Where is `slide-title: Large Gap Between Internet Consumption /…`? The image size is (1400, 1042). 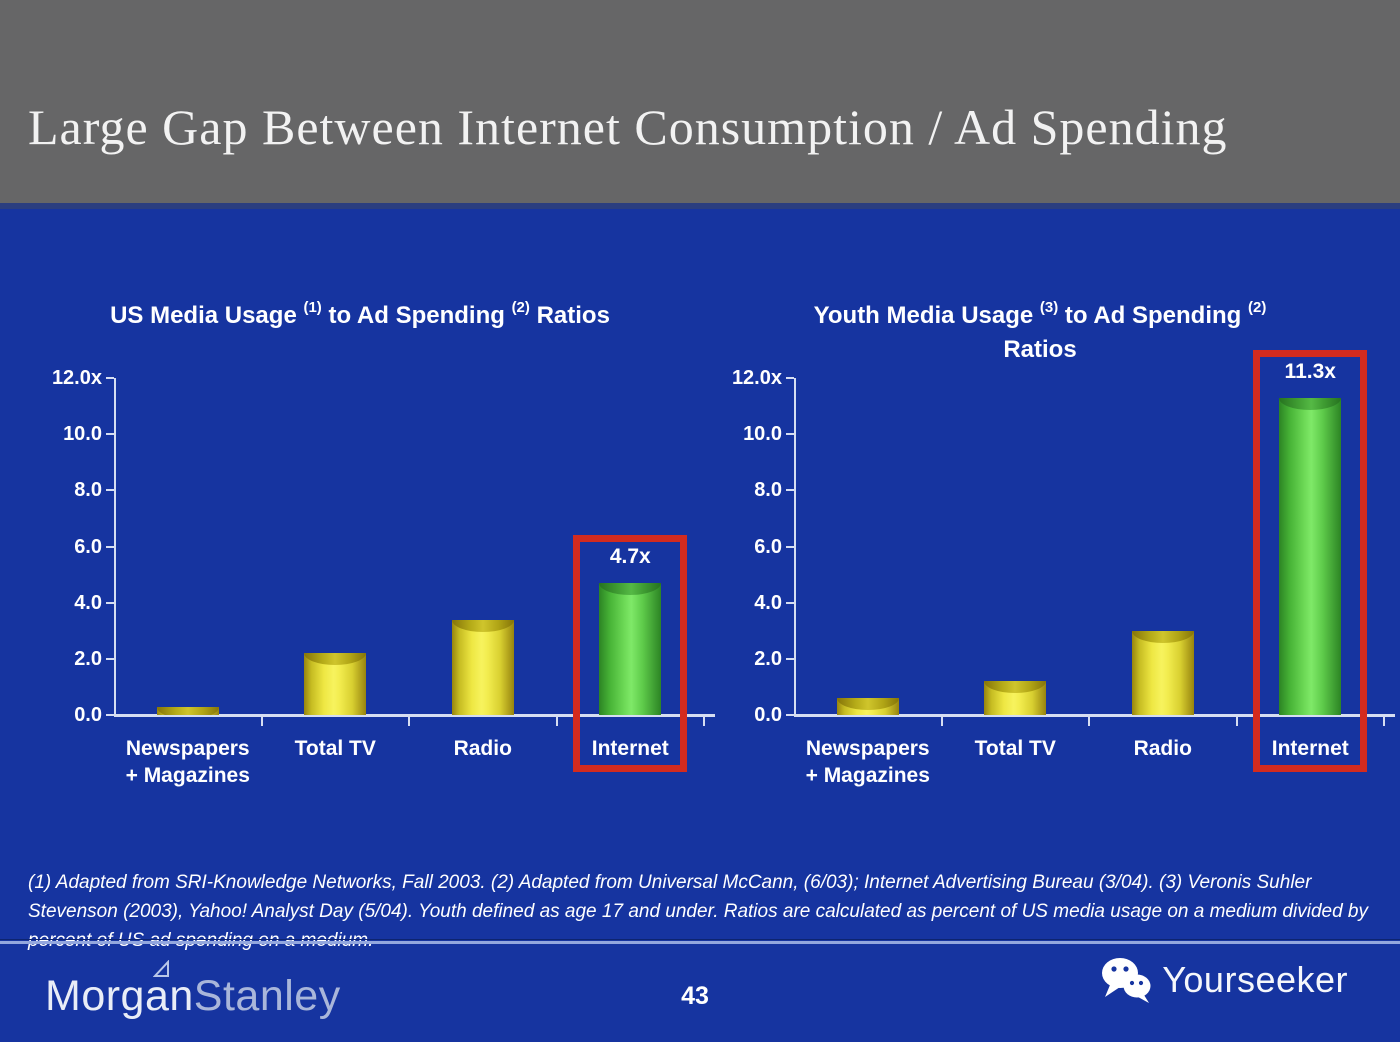
slide-title: Large Gap Between Internet Consumption /… is located at coordinates (628, 127).